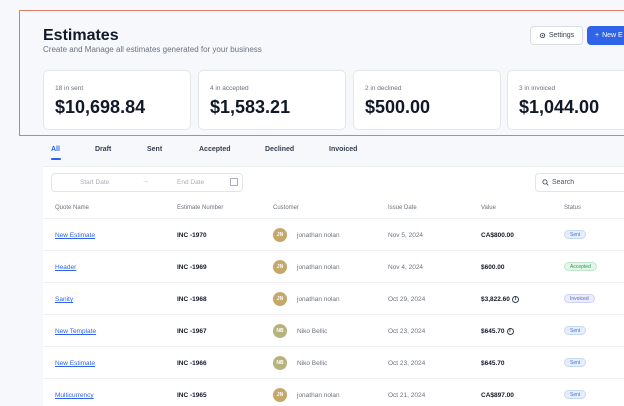 Image resolution: width=624 pixels, height=406 pixels. I want to click on estimate-value: CA$800.00, so click(497, 235).